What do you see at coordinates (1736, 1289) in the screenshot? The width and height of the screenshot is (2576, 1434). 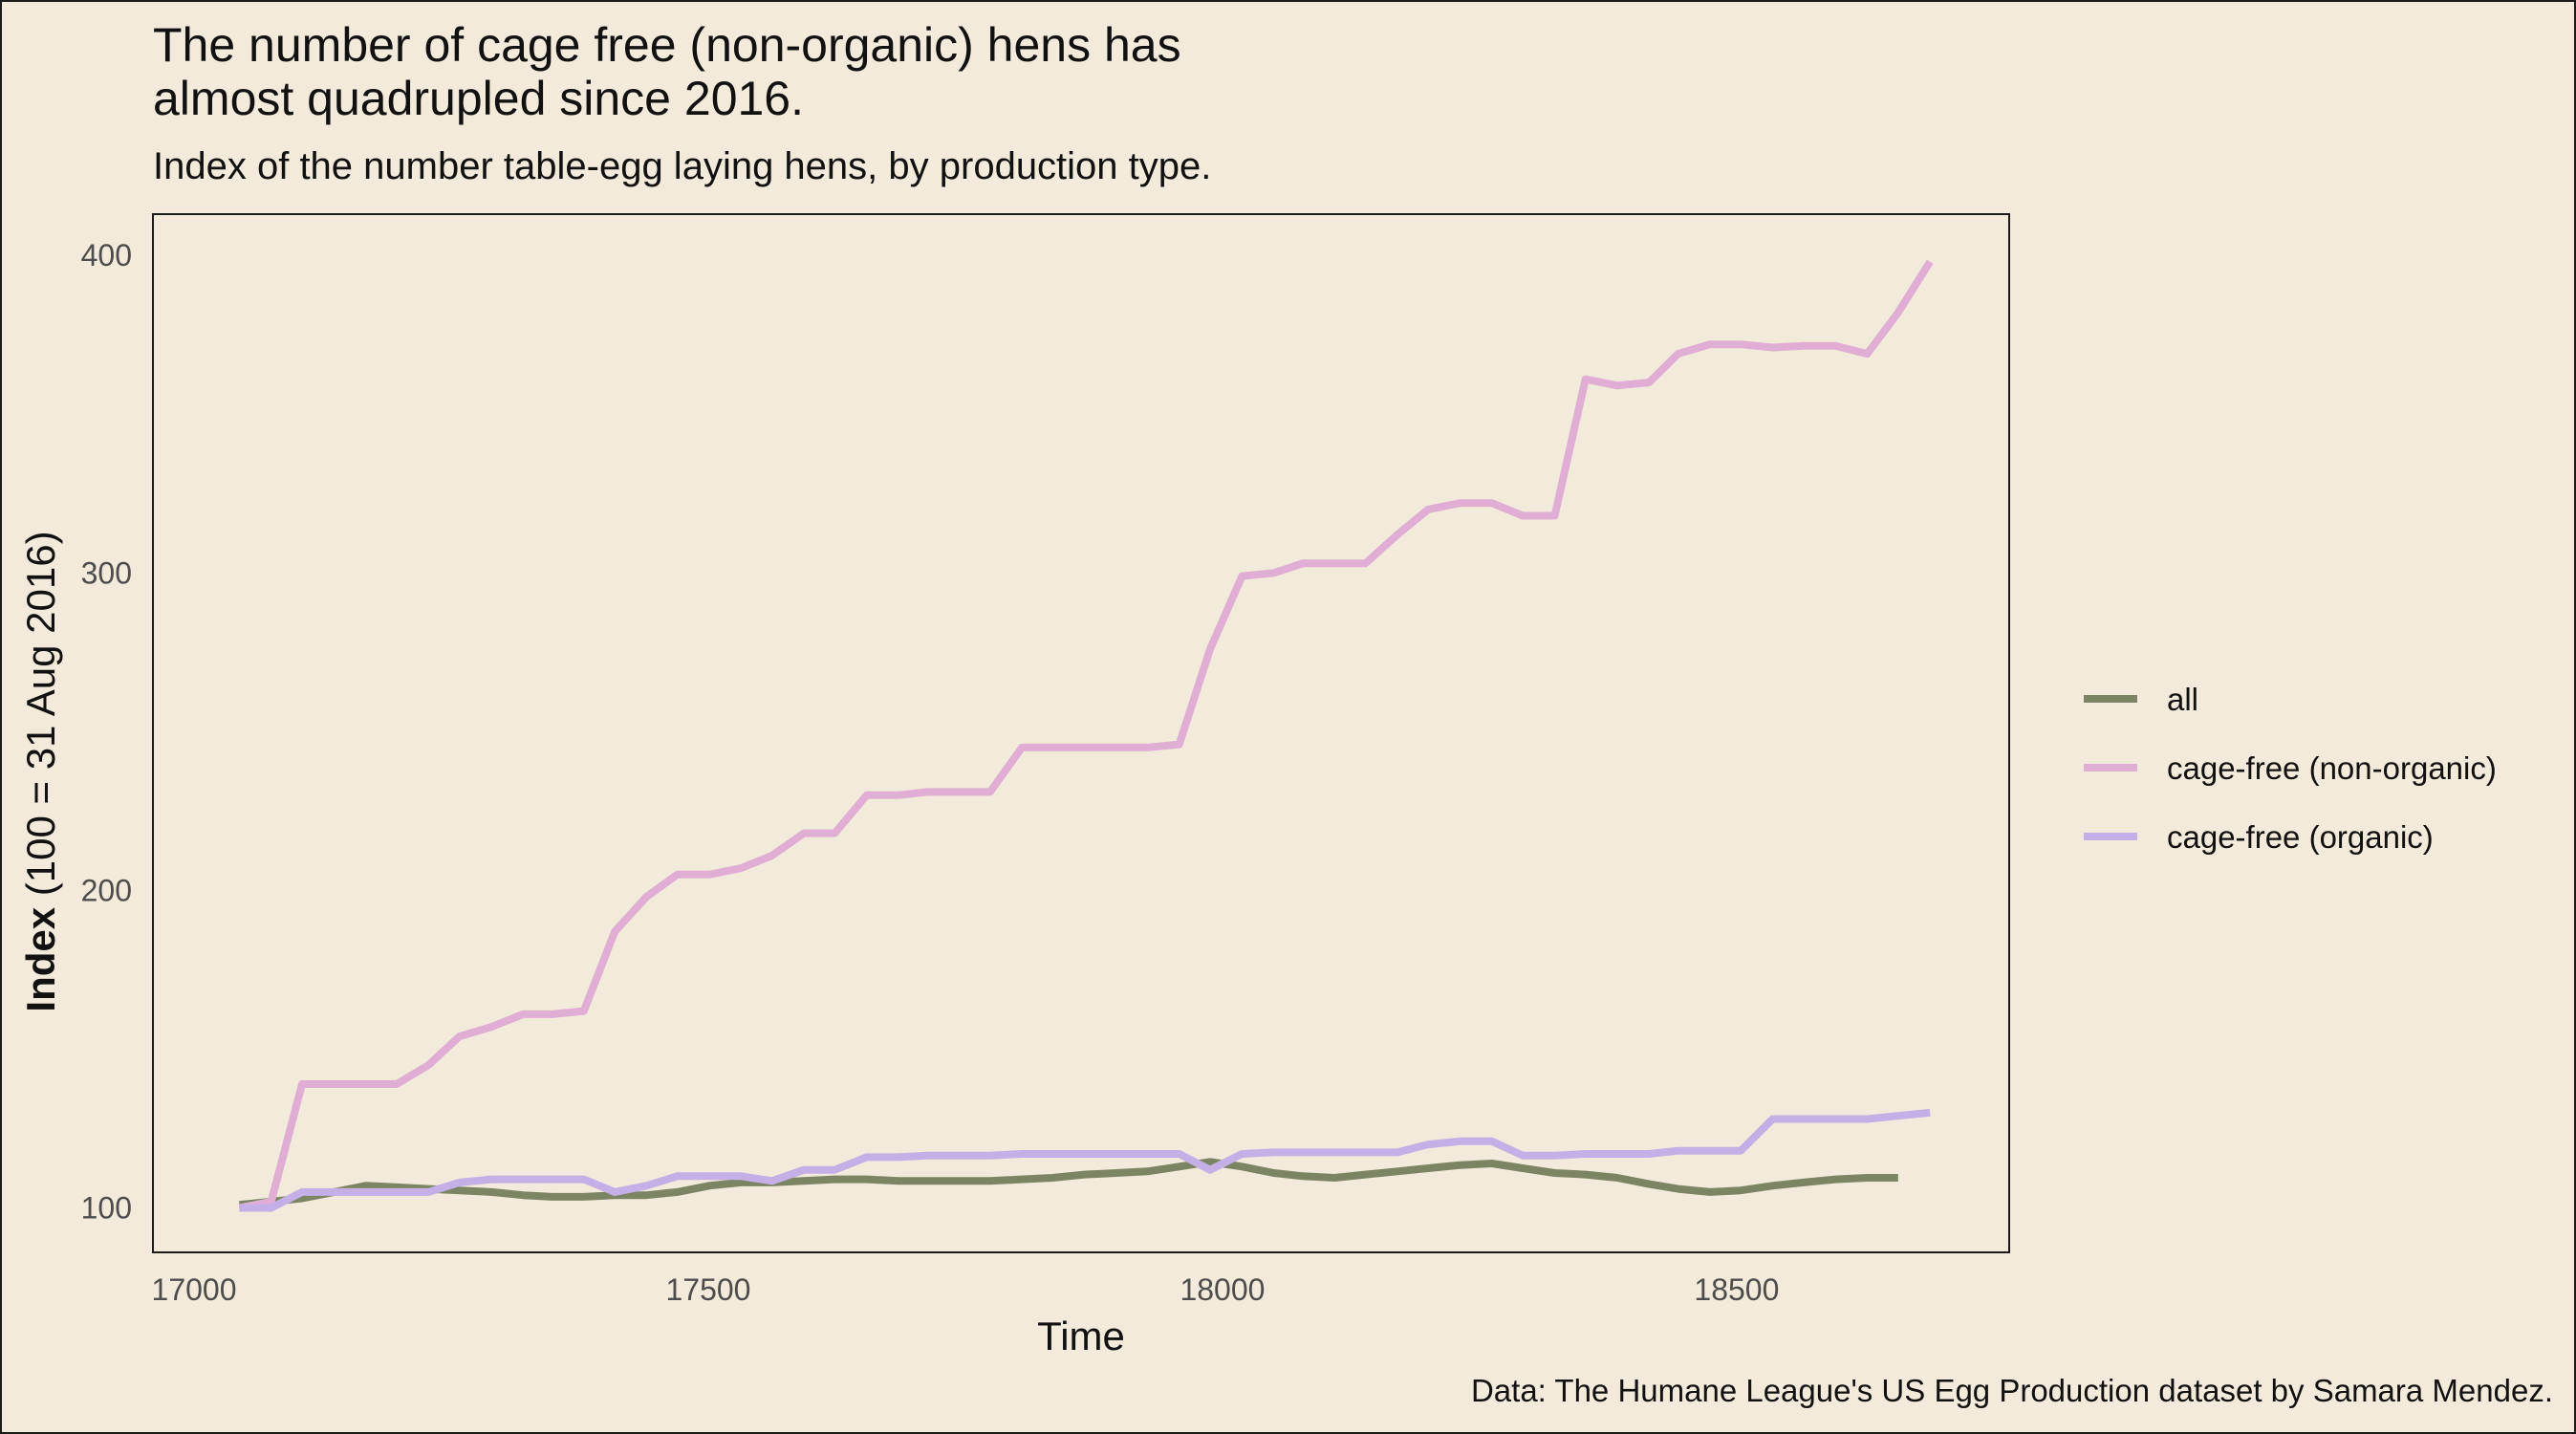 I see `x-tick-label: 18500` at bounding box center [1736, 1289].